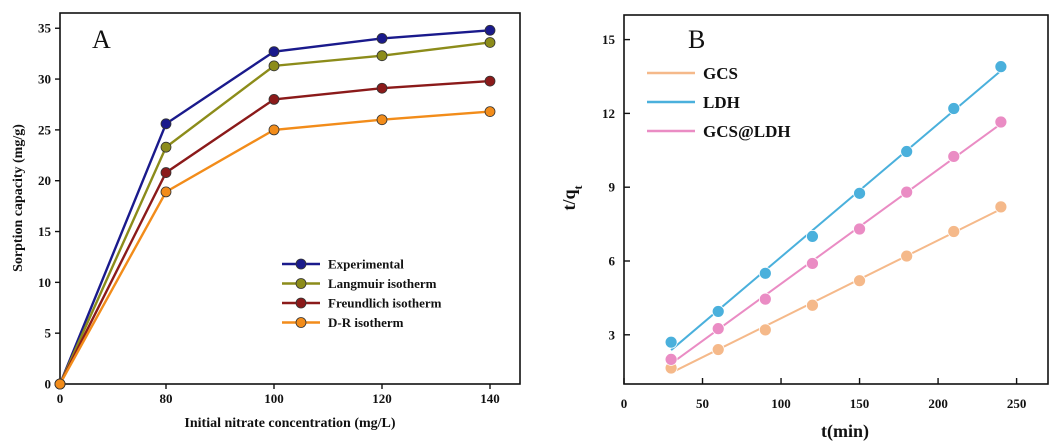 This screenshot has width=1053, height=441. I want to click on x-tick-label: 250, so click(1017, 403).